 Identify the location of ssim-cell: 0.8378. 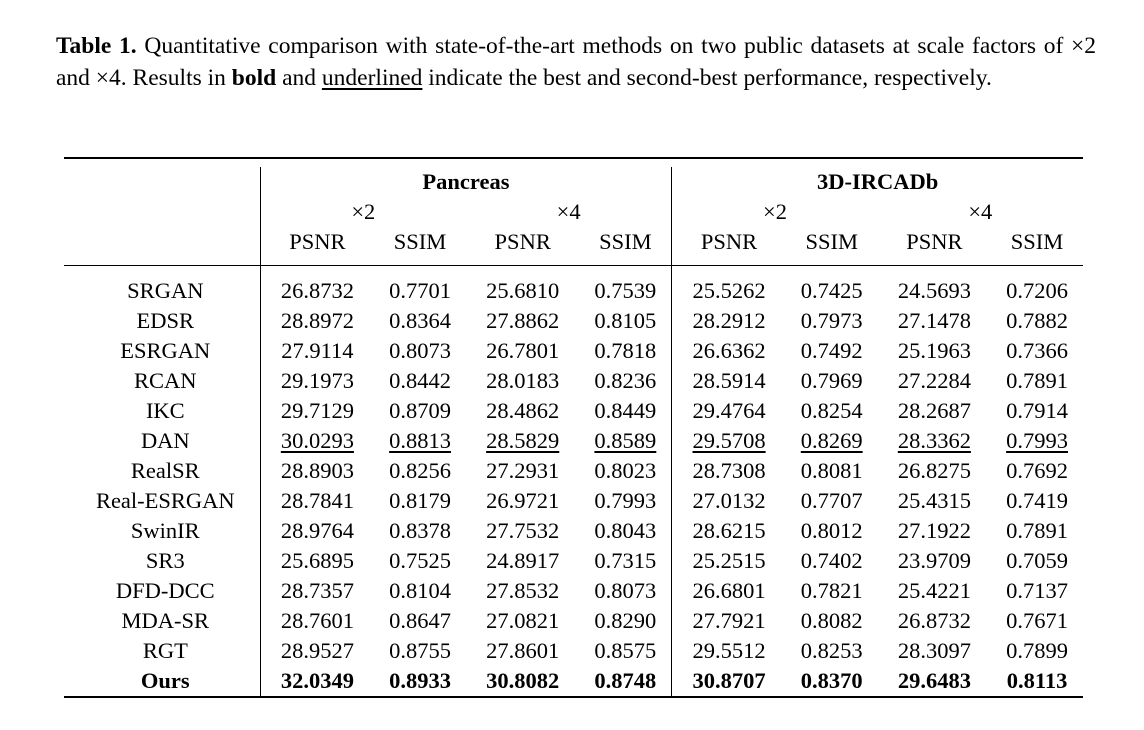
(420, 531).